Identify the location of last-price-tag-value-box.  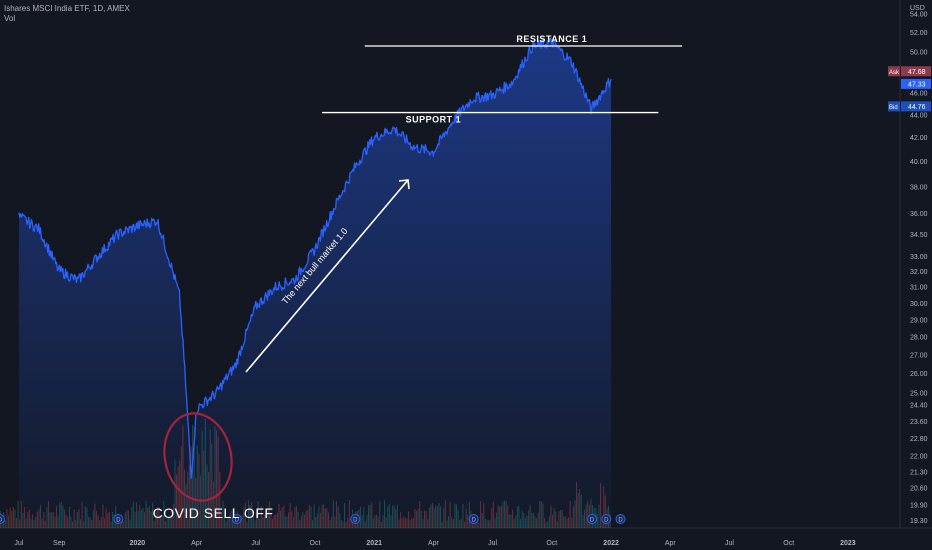
(916, 83).